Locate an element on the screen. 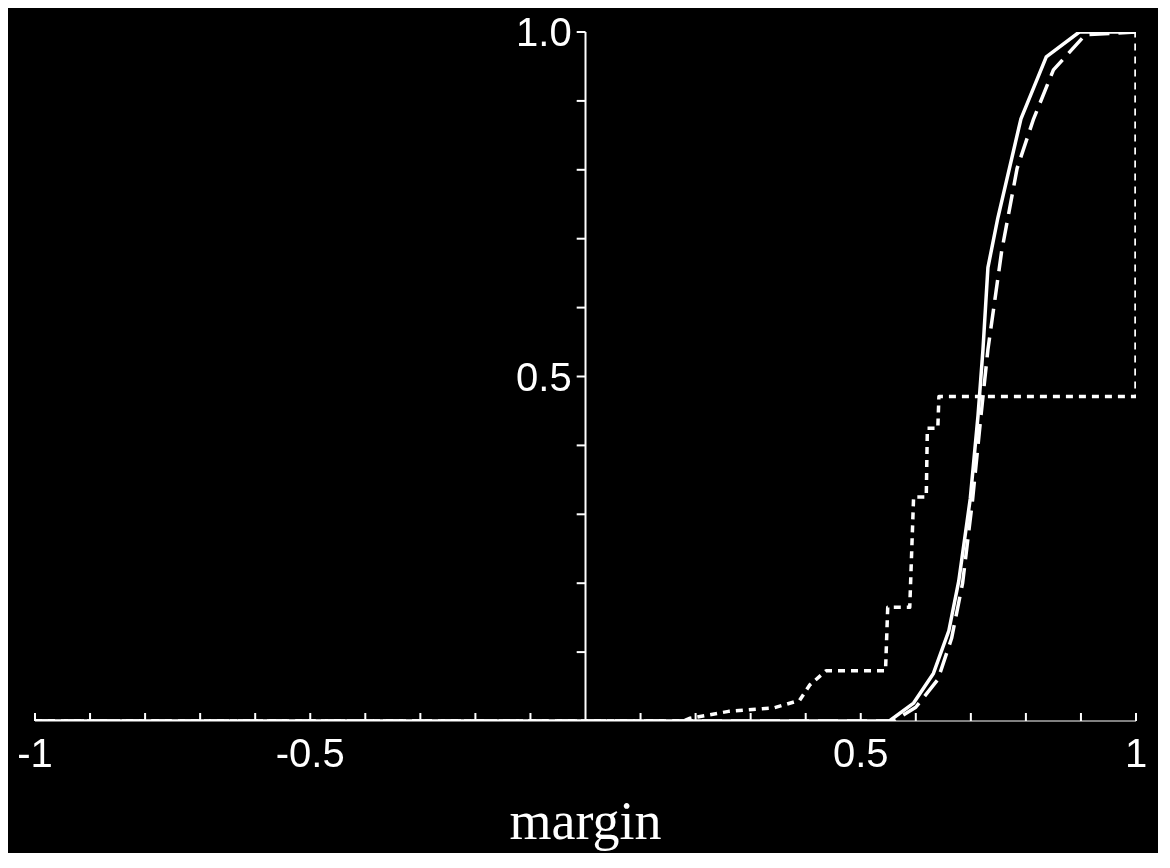 The image size is (1170, 868). y-tick-label: 1.0 is located at coordinates (544, 32).